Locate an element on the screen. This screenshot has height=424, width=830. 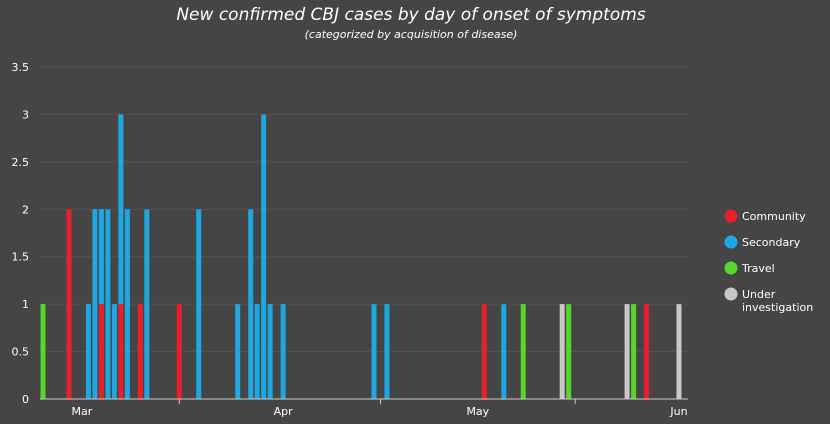
x-tick-label: Jun is located at coordinates (678, 411).